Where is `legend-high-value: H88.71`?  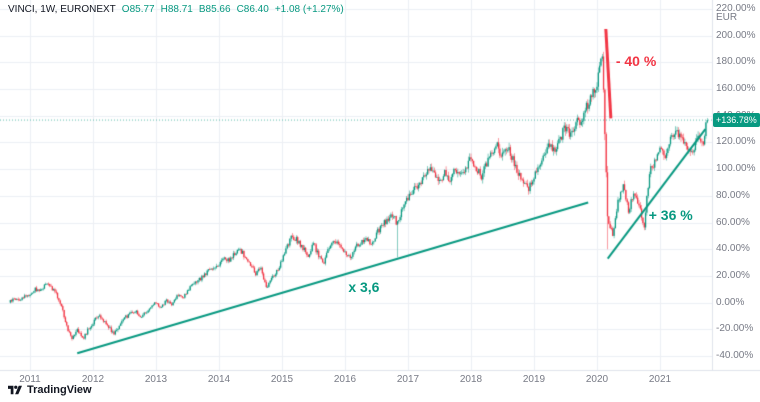
legend-high-value: H88.71 is located at coordinates (176, 9).